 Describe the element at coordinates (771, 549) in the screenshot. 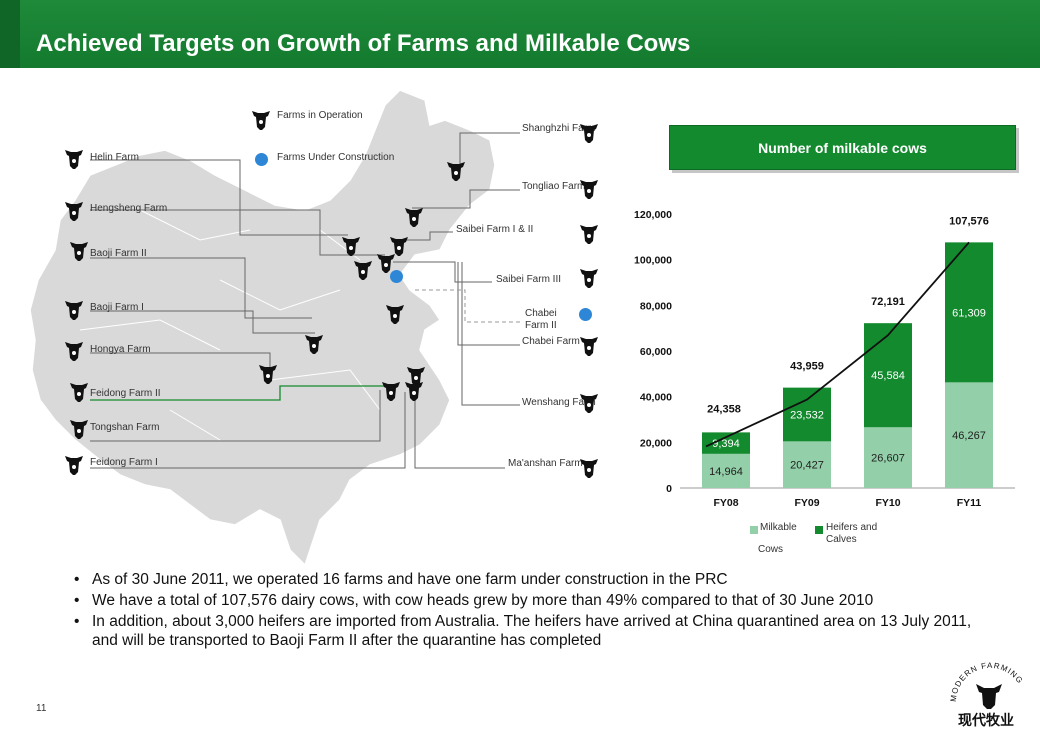

I see `legend-label-milkable-2: Cows` at that location.